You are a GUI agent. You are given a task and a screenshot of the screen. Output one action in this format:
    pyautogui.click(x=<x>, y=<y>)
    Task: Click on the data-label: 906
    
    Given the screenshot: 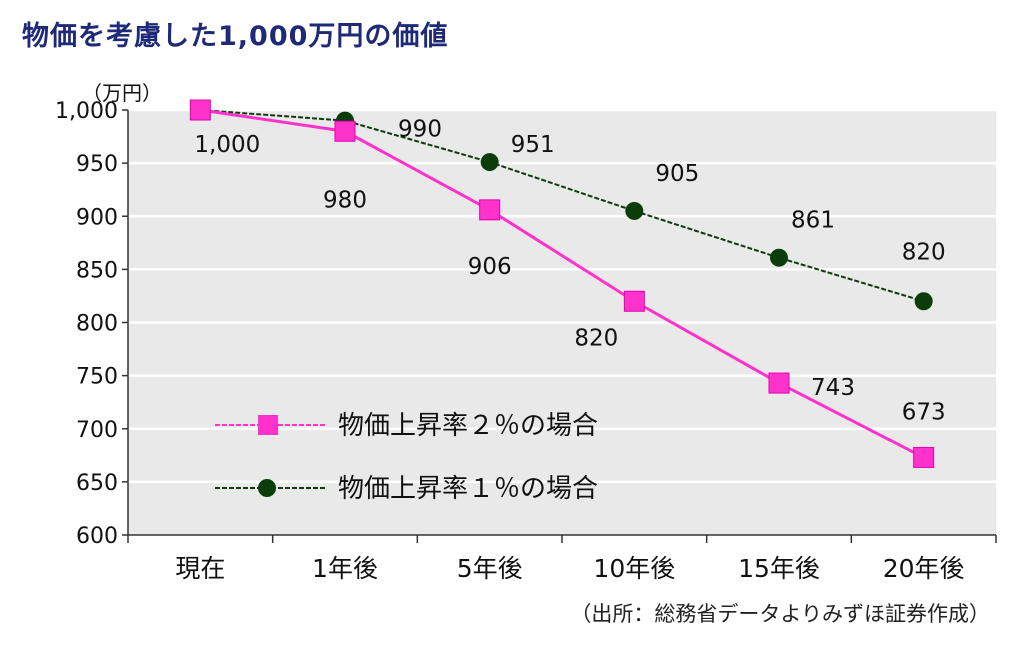 What is the action you would take?
    pyautogui.click(x=490, y=267)
    